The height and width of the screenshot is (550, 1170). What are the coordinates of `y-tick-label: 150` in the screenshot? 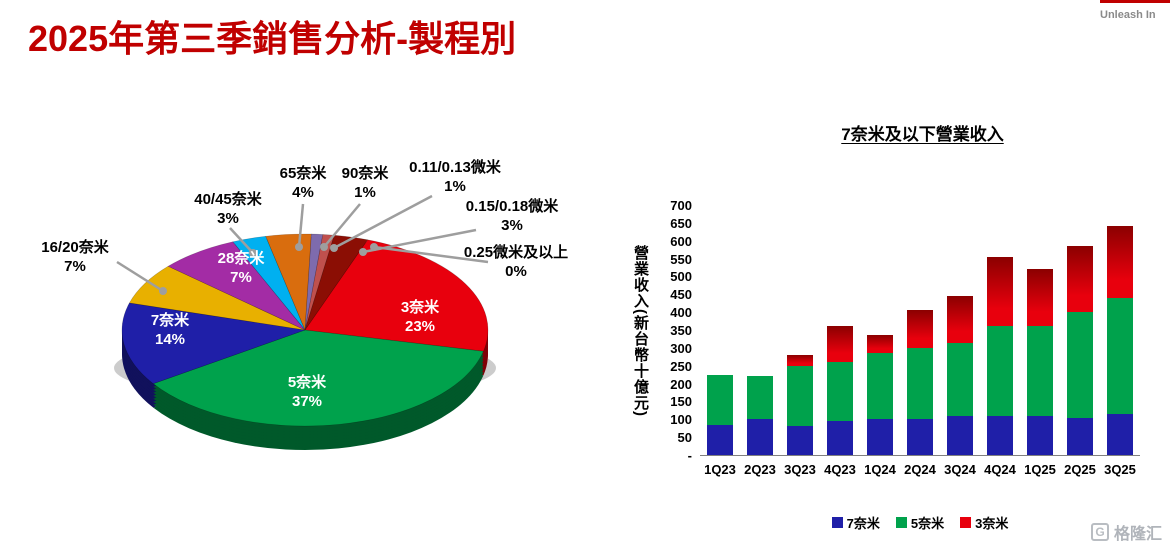 It's located at (681, 402).